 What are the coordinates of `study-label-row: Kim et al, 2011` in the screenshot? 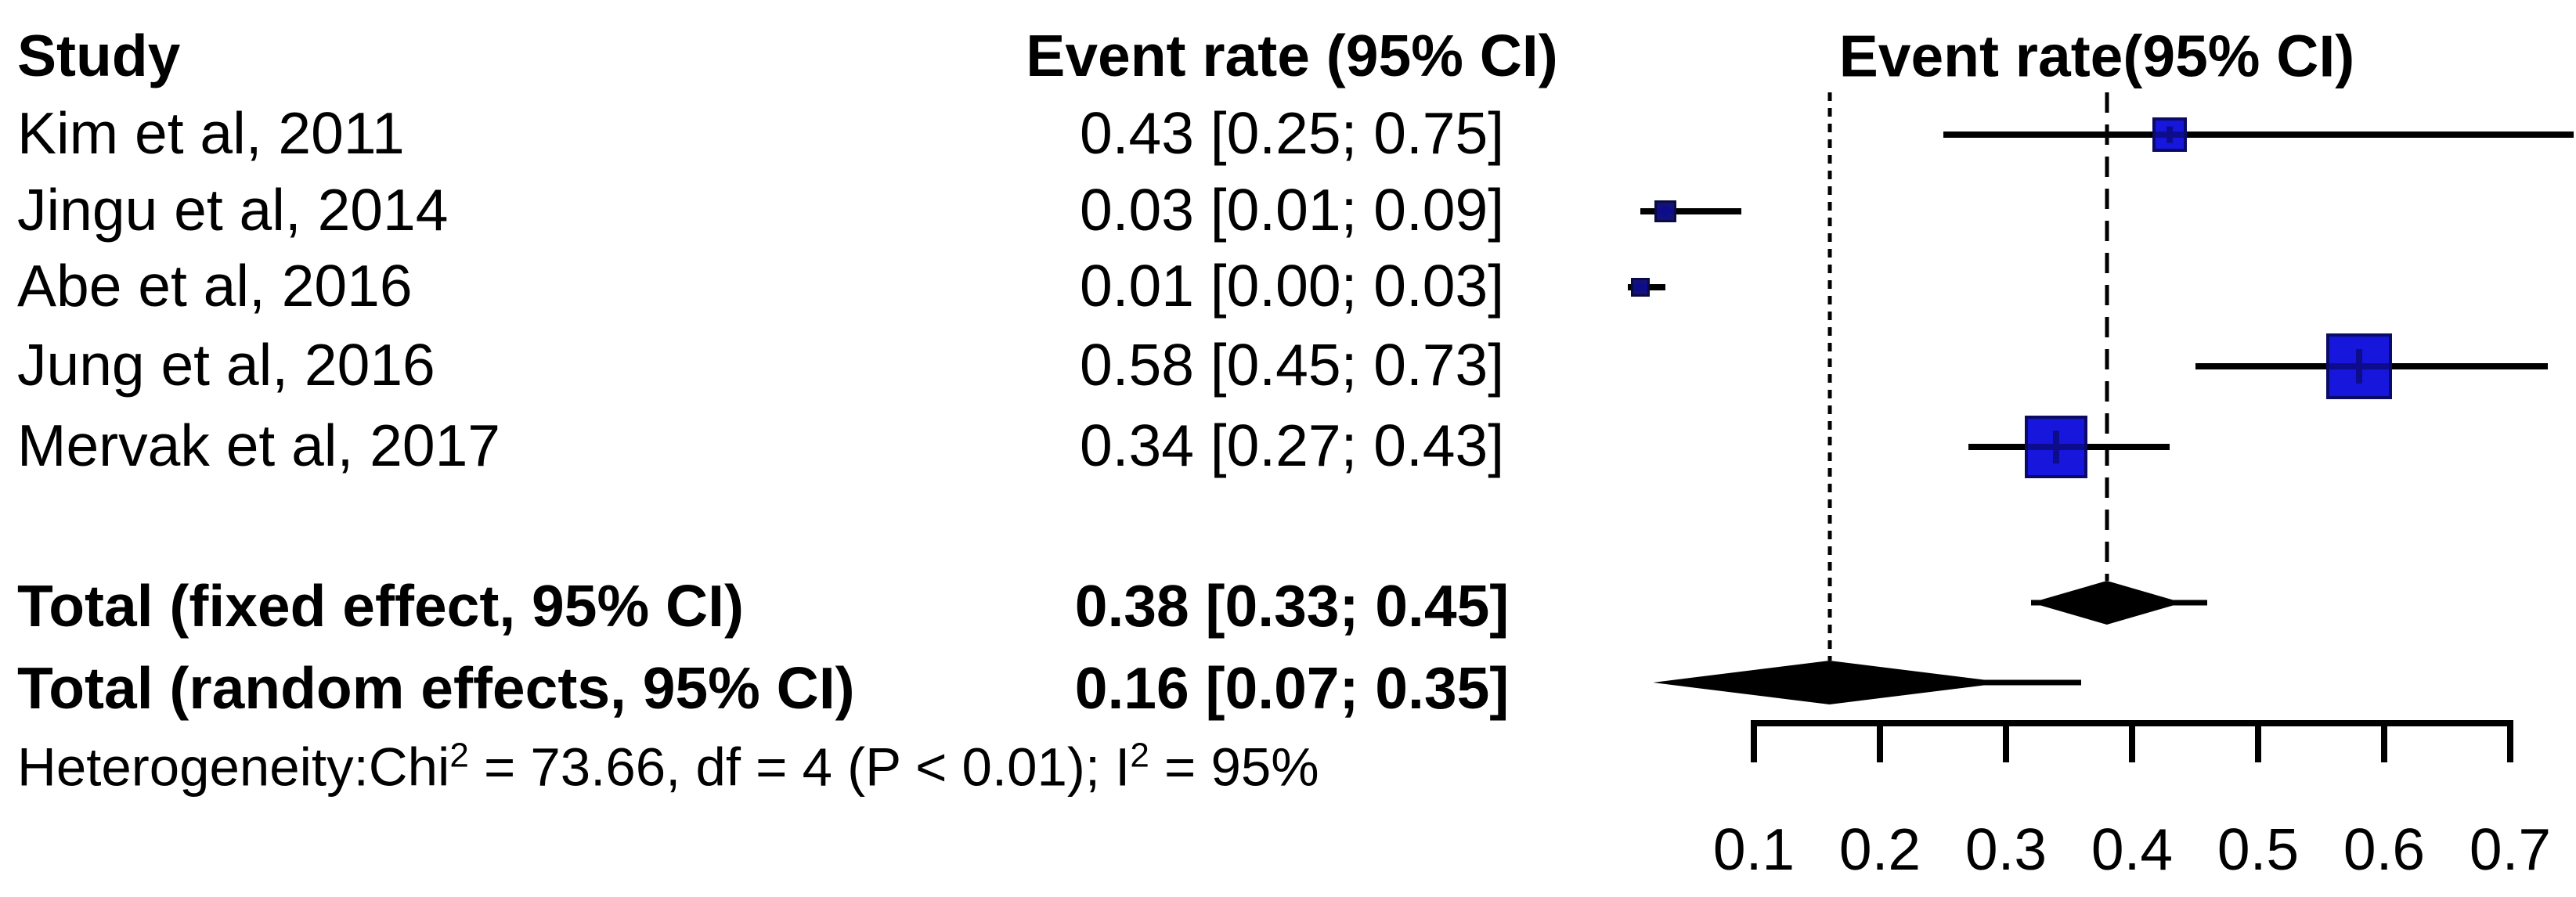 It's located at (211, 133).